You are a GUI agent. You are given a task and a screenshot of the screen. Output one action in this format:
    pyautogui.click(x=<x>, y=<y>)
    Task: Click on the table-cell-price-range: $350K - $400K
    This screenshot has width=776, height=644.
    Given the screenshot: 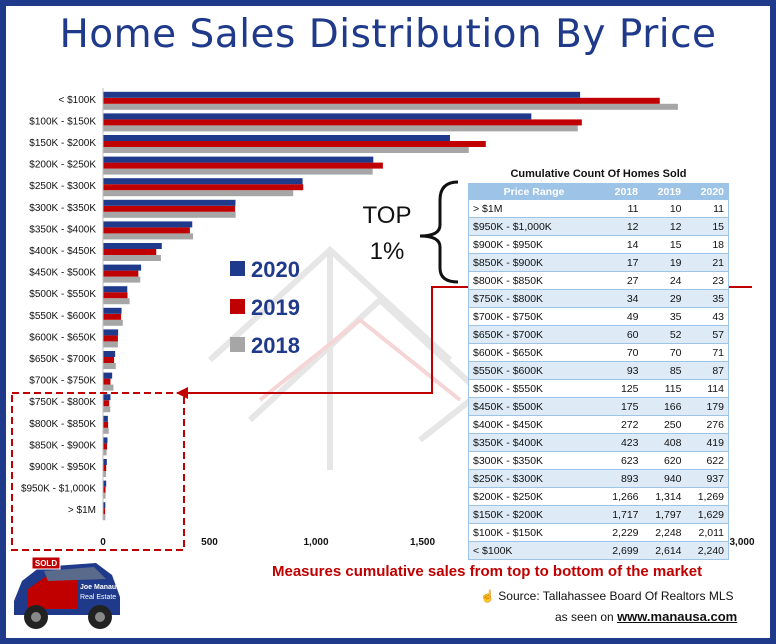 What is the action you would take?
    pyautogui.click(x=534, y=442)
    